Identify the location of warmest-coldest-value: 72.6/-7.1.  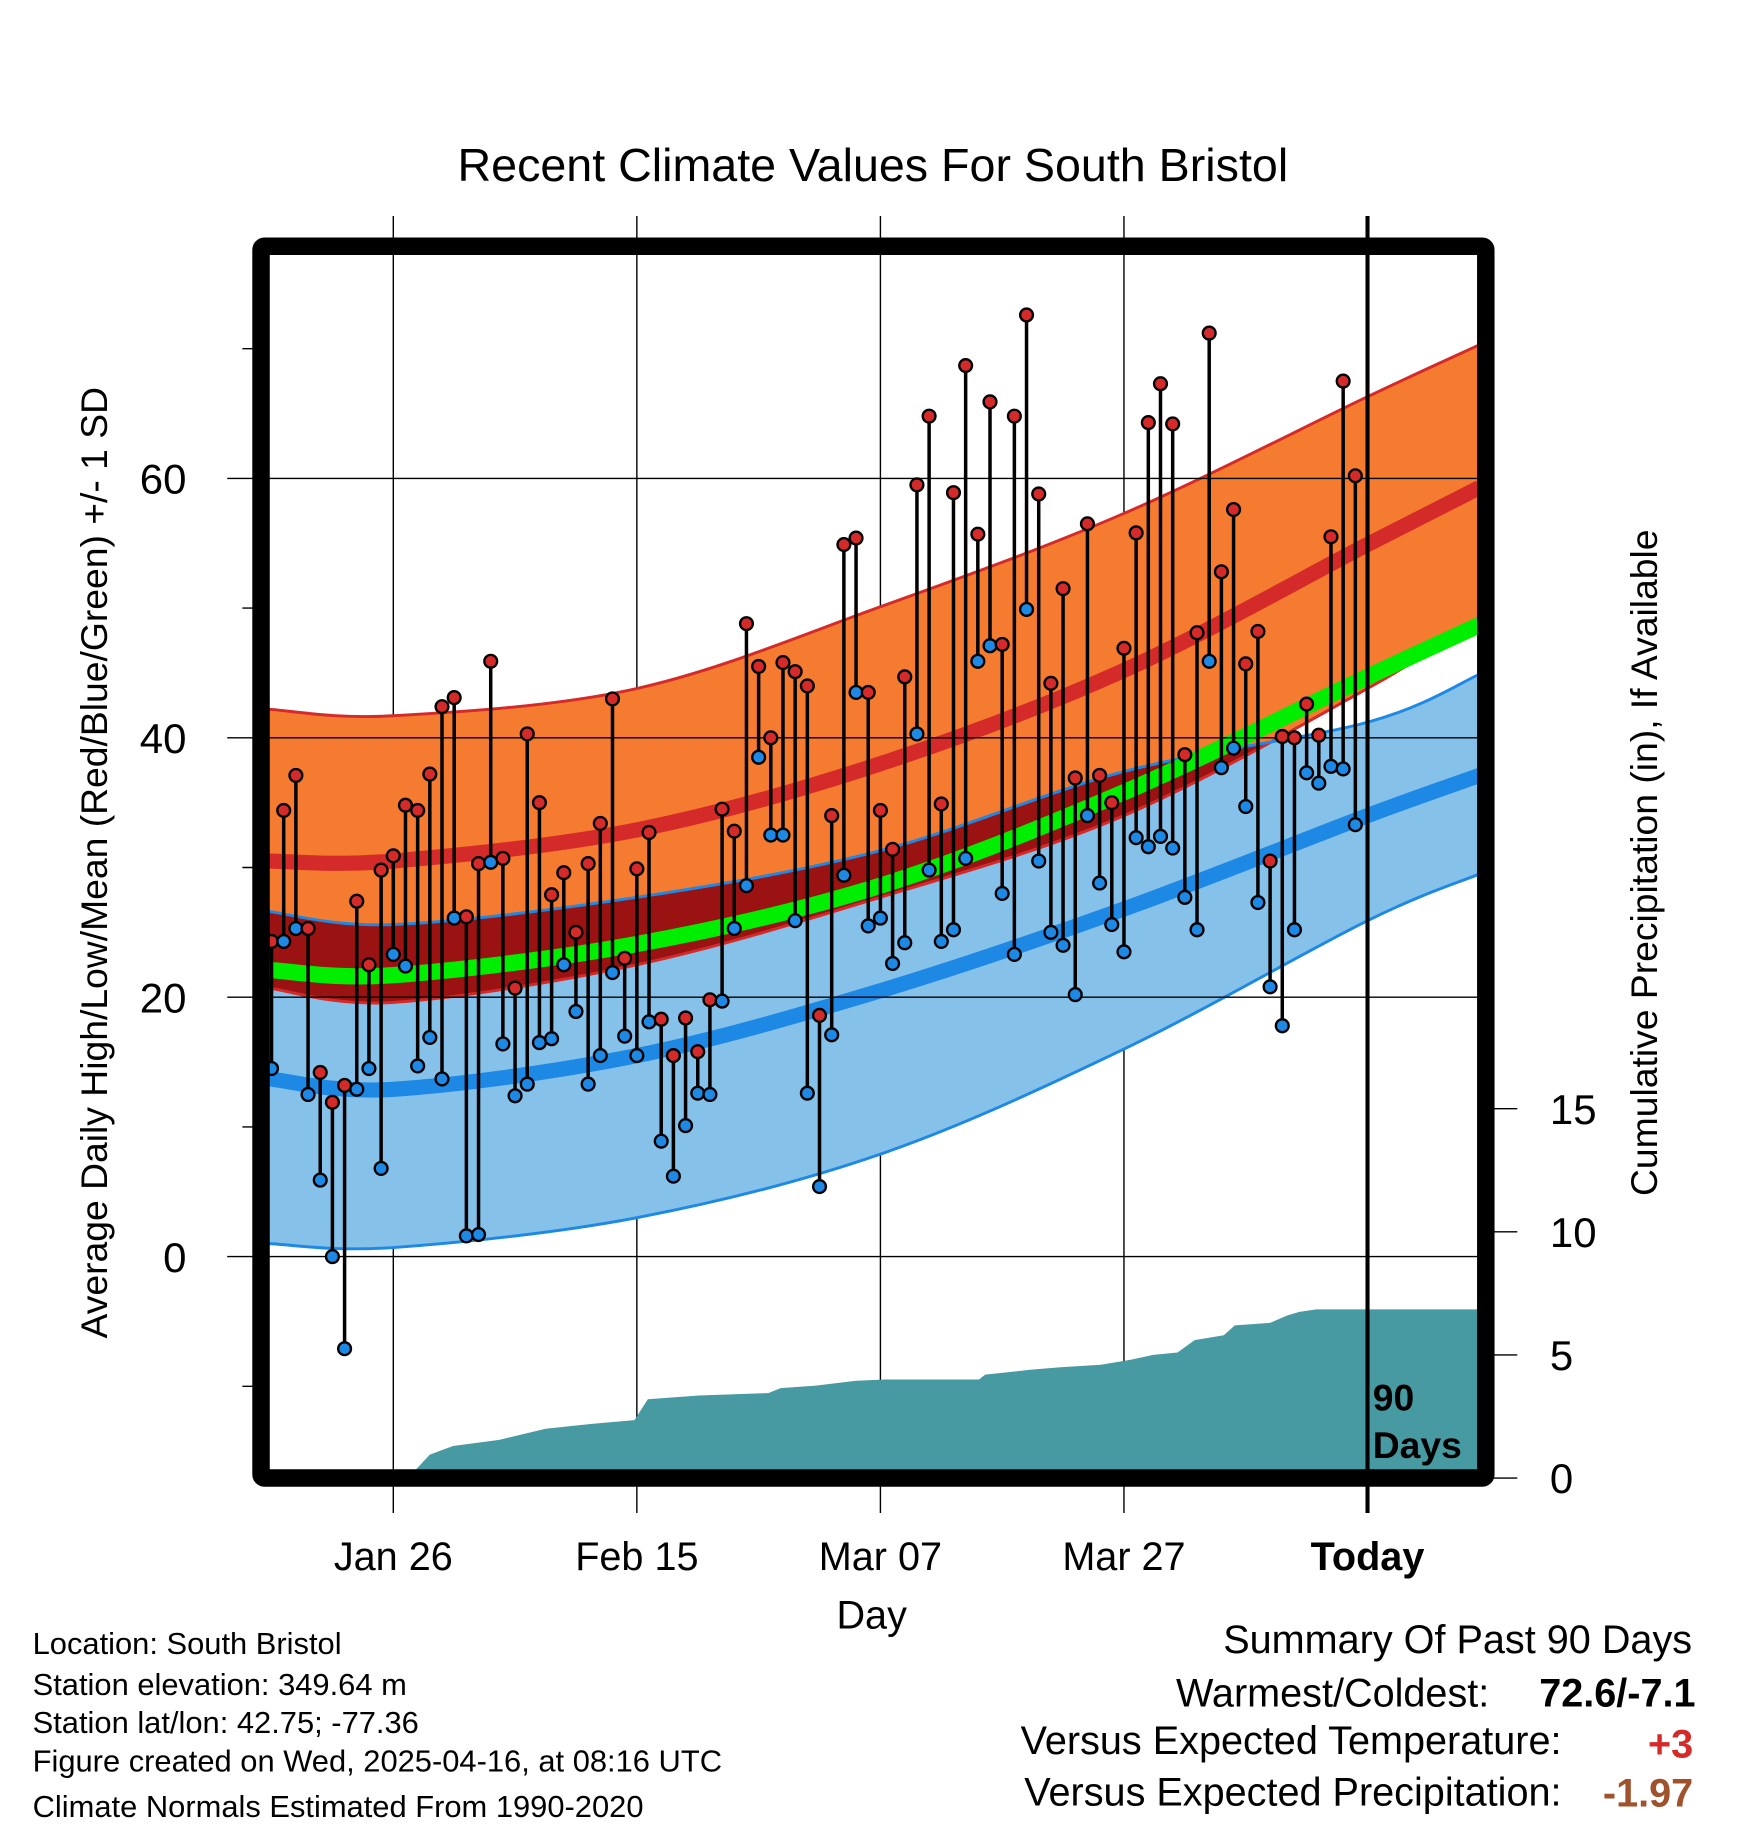
(1617, 1693).